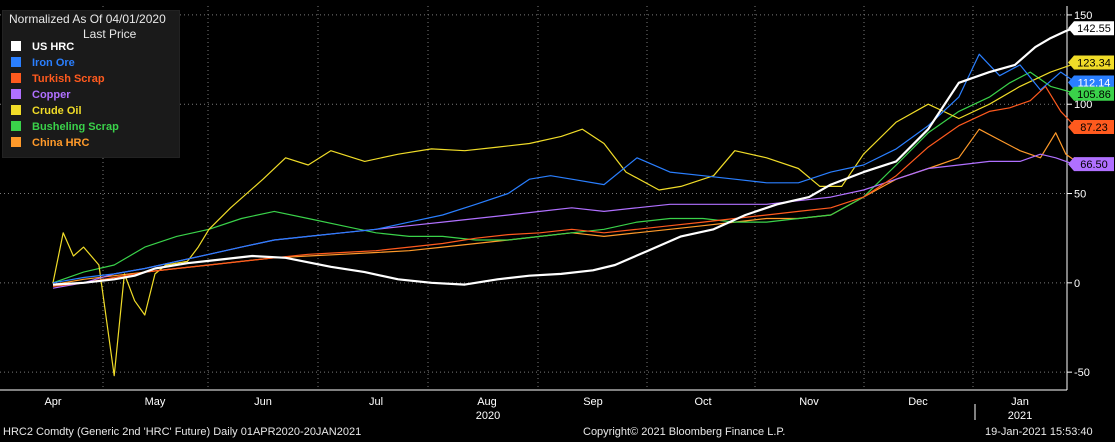 Image resolution: width=1115 pixels, height=442 pixels. Describe the element at coordinates (702, 402) in the screenshot. I see `x-tick-label: Oct` at that location.